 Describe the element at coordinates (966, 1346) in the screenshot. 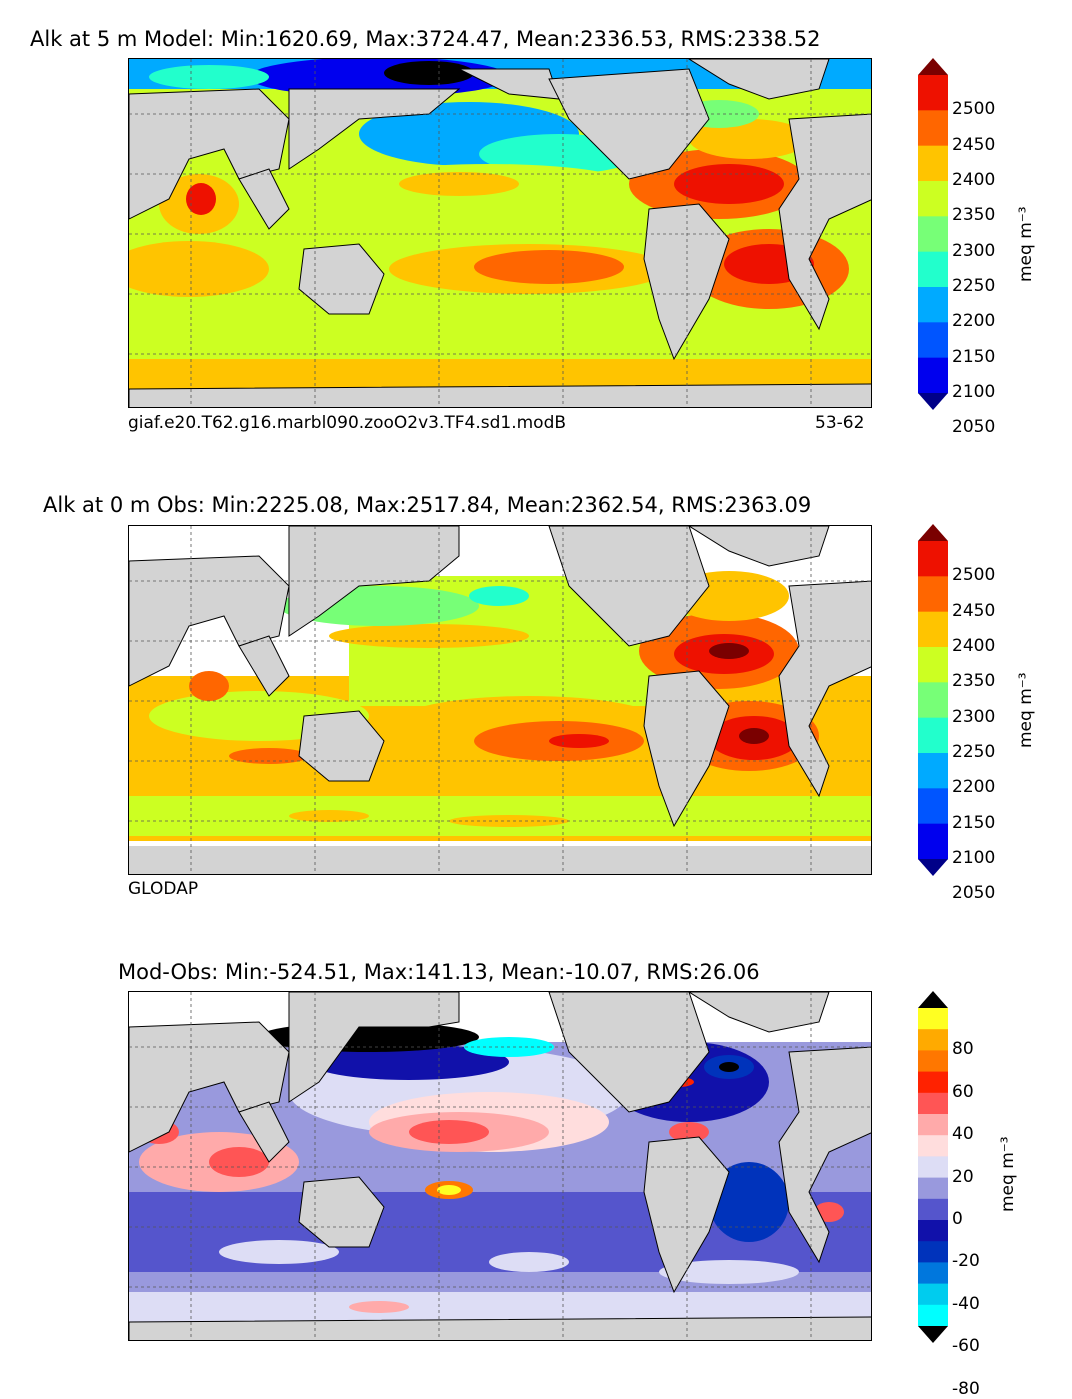

I see `colorbar-tick-label: -60` at that location.